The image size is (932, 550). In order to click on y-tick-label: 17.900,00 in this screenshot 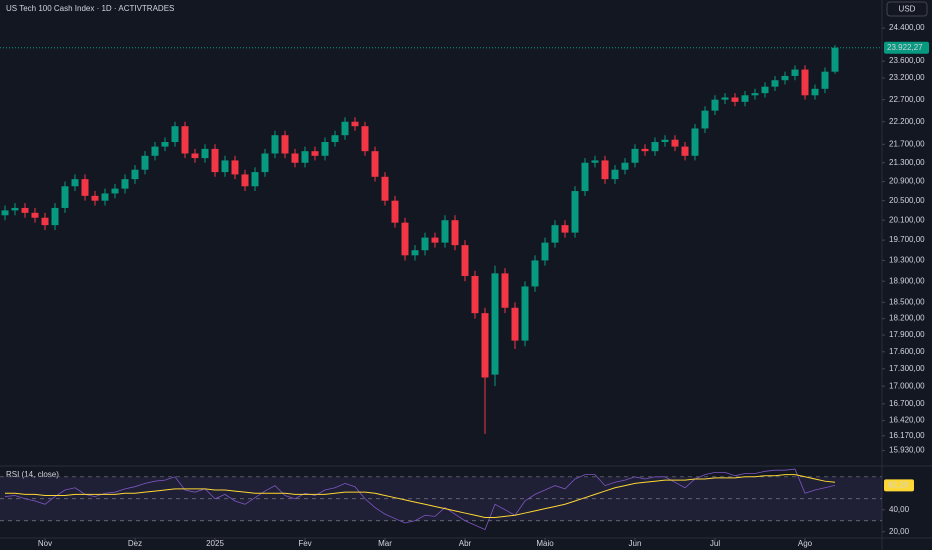, I will do `click(907, 334)`.